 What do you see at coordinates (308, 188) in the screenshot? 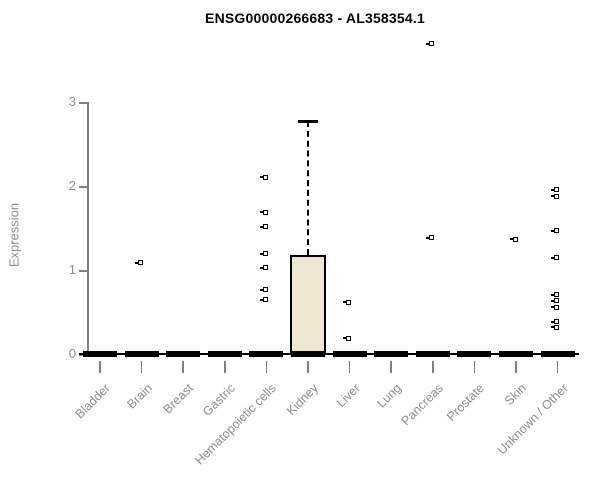
I see `upper-whisker` at bounding box center [308, 188].